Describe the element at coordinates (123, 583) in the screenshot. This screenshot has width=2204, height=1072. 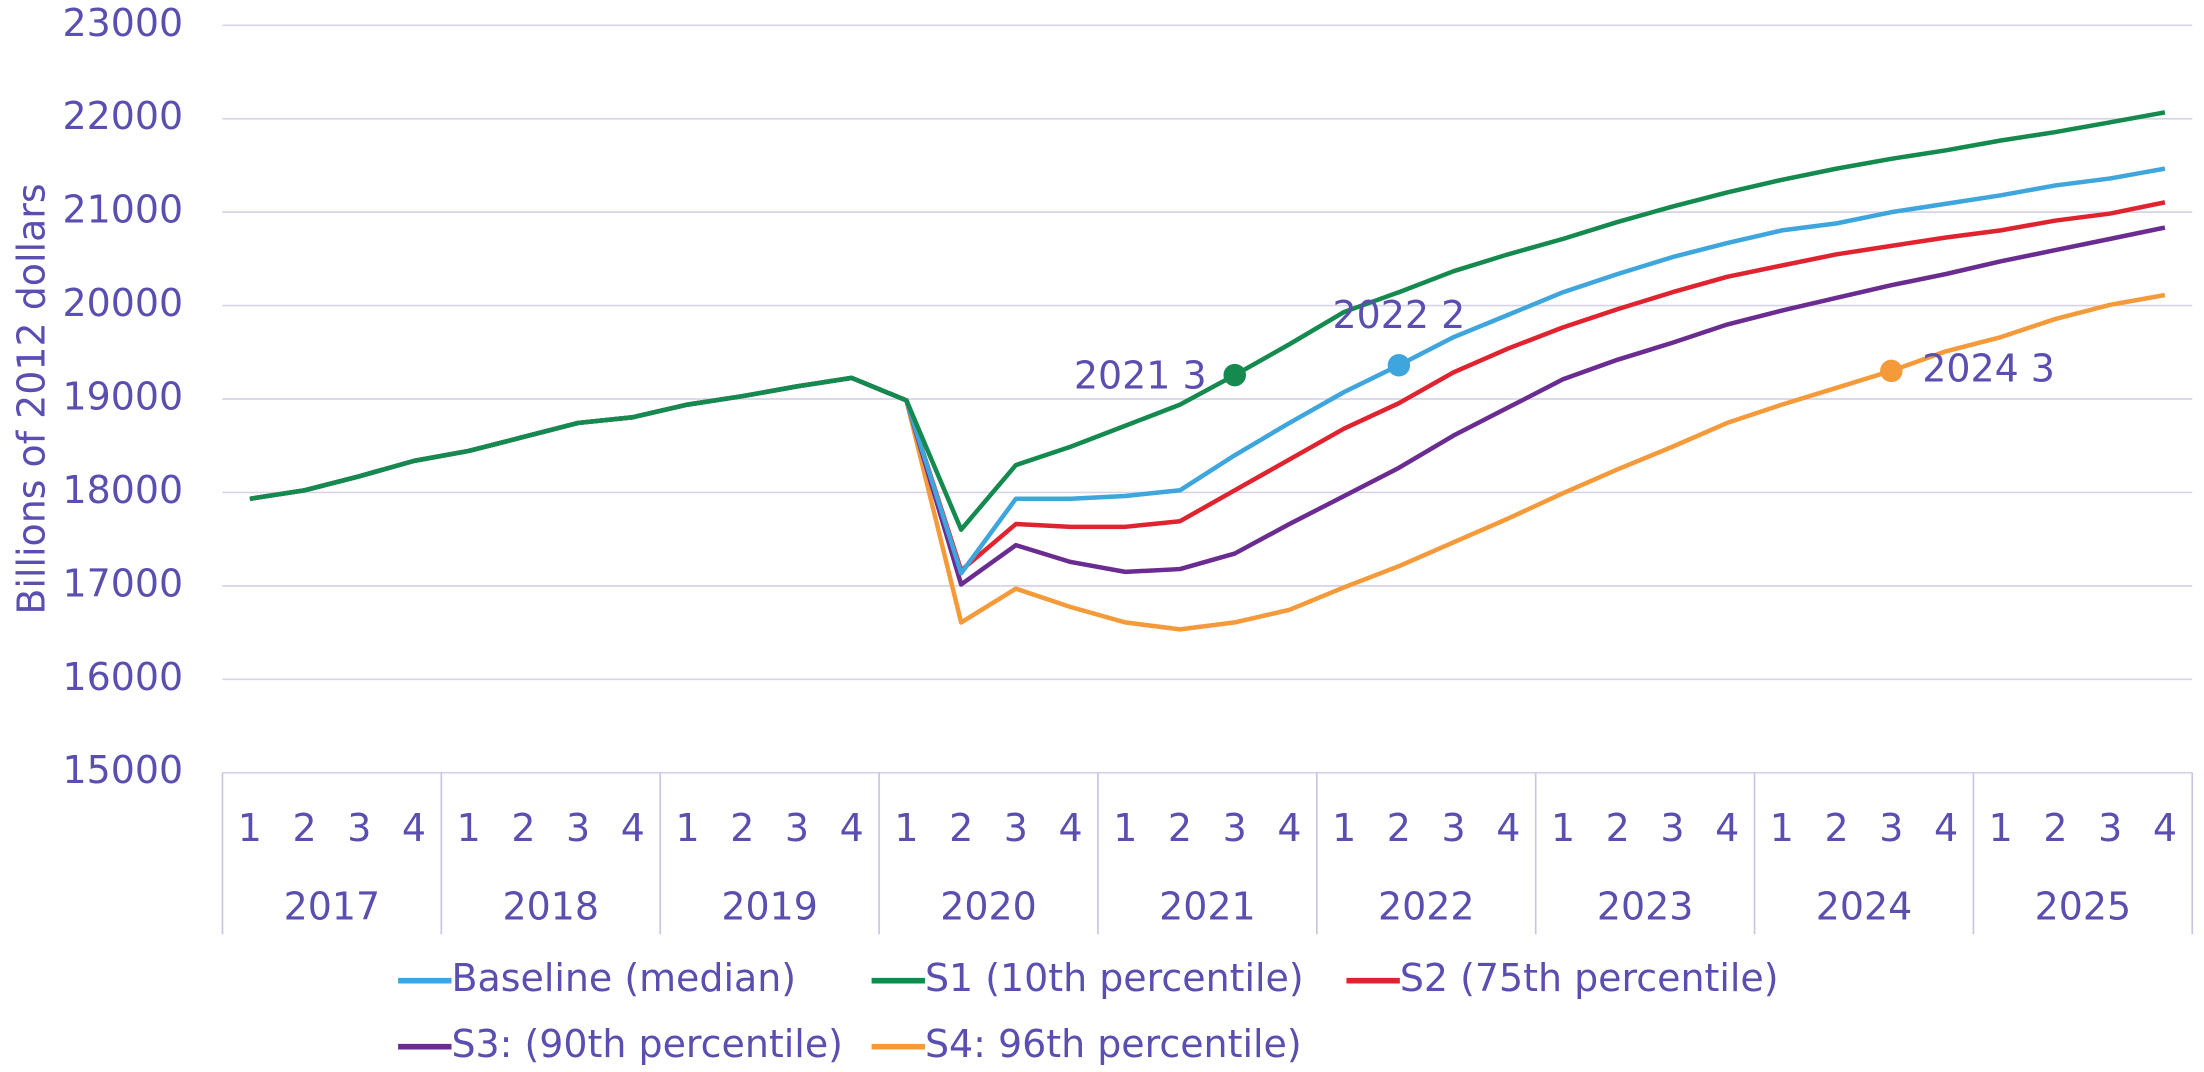
I see `y-tick-label: 17000` at that location.